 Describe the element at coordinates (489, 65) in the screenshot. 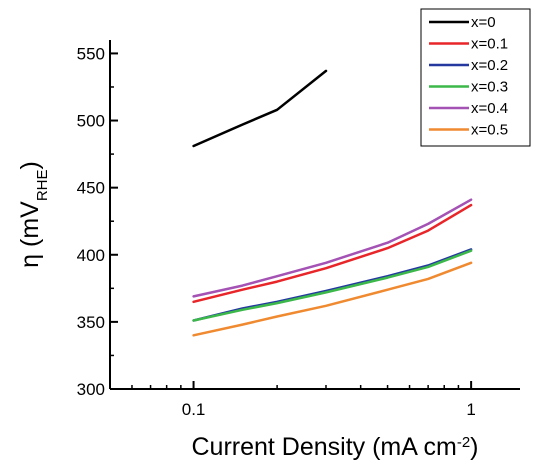

I see `legend-label-x=0.2: x=0.2` at that location.